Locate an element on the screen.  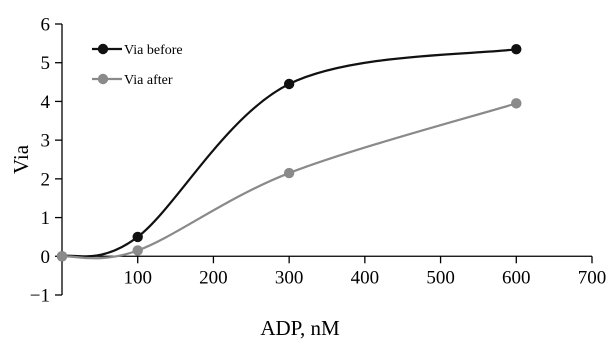
legend-item: Via before is located at coordinates (137, 50).